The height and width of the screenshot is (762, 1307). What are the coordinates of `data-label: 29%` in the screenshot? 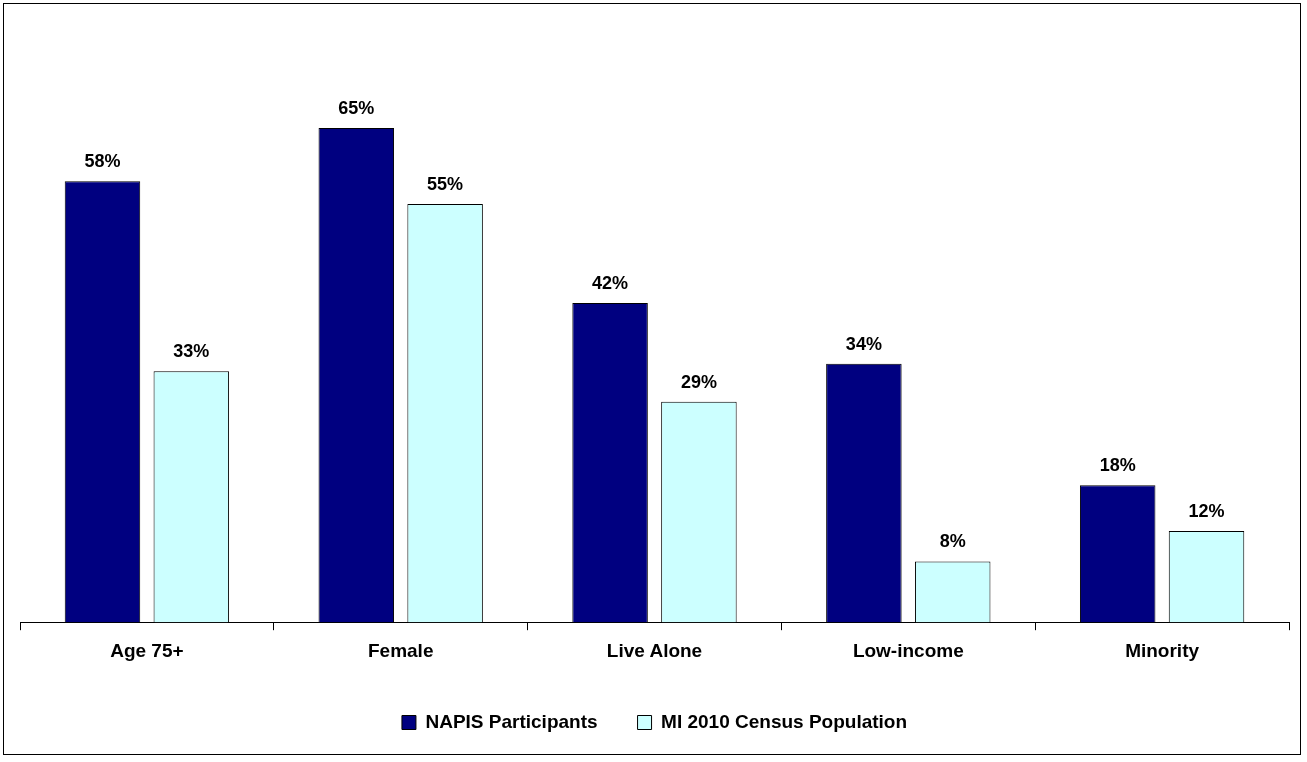 It's located at (698, 381).